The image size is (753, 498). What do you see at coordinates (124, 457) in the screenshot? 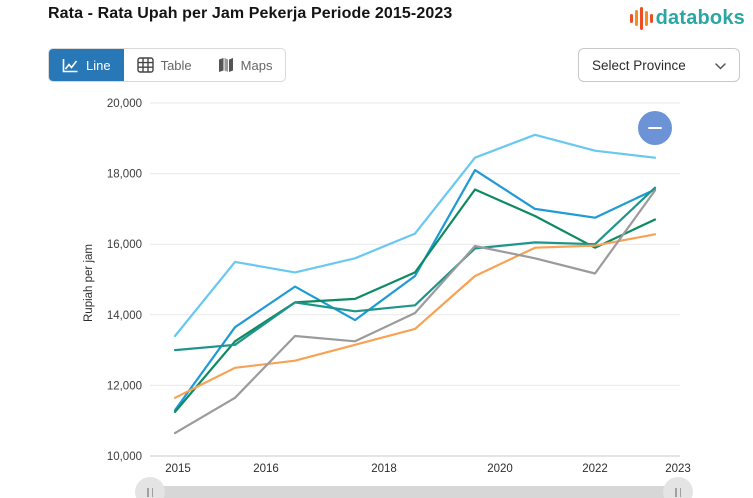
I see `y-tick-label: 10,000` at bounding box center [124, 457].